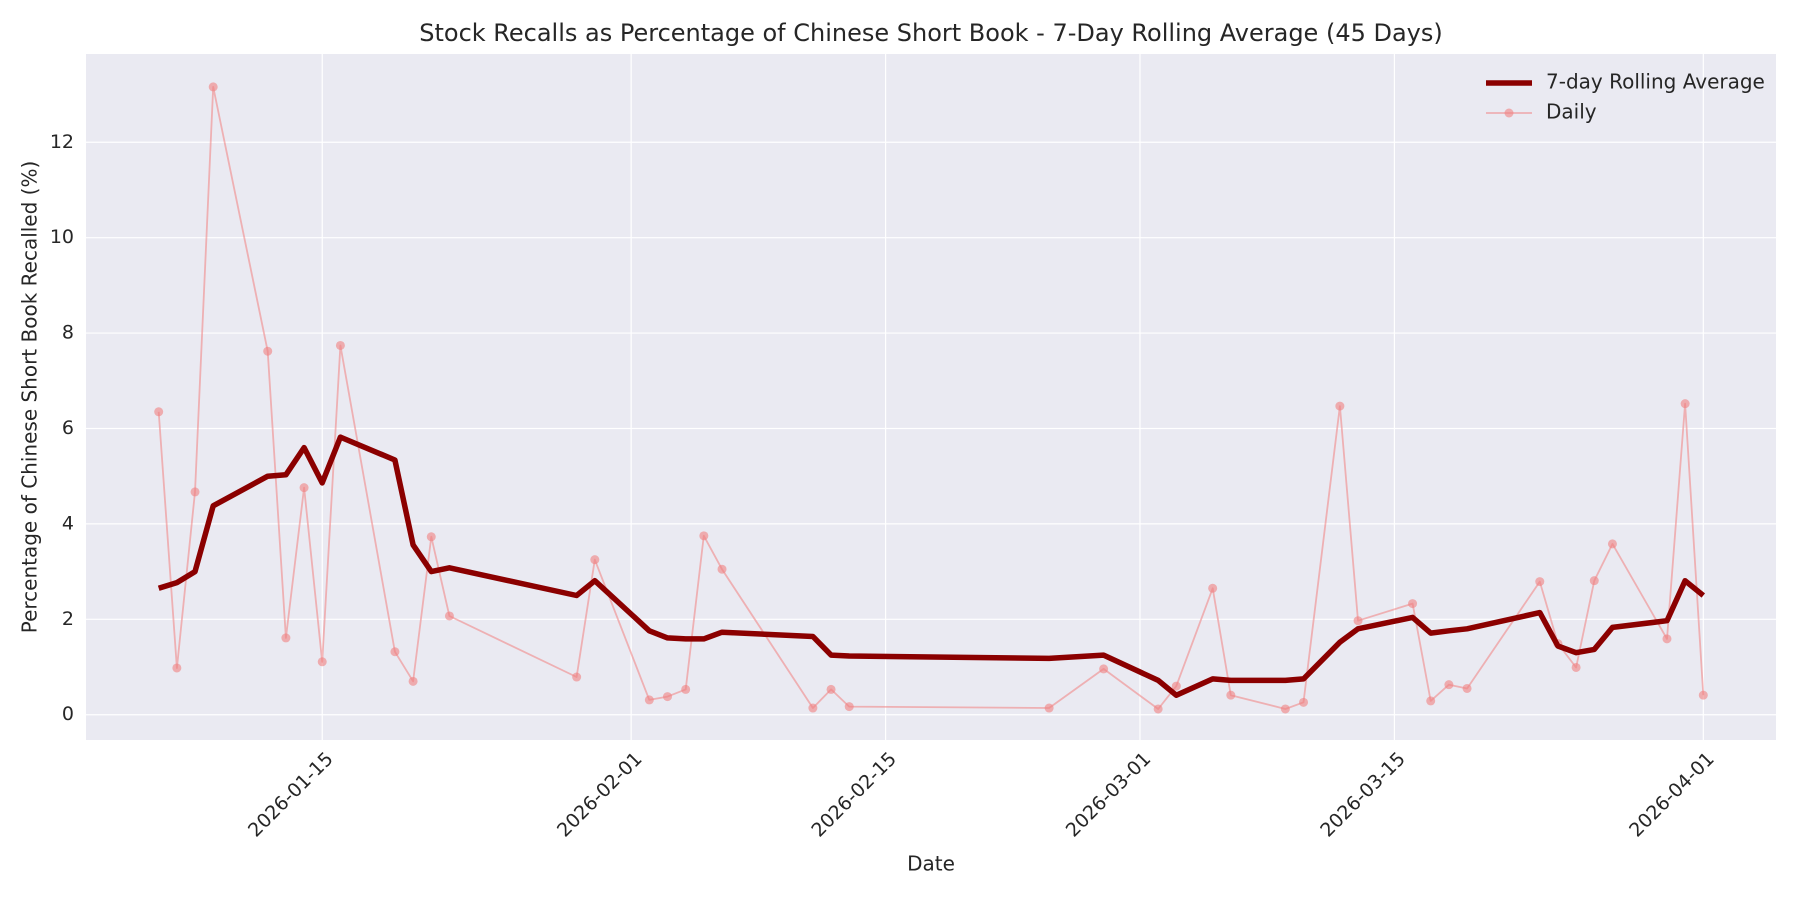  What do you see at coordinates (1109, 795) in the screenshot?
I see `x-tick-label: 2026-03-01` at bounding box center [1109, 795].